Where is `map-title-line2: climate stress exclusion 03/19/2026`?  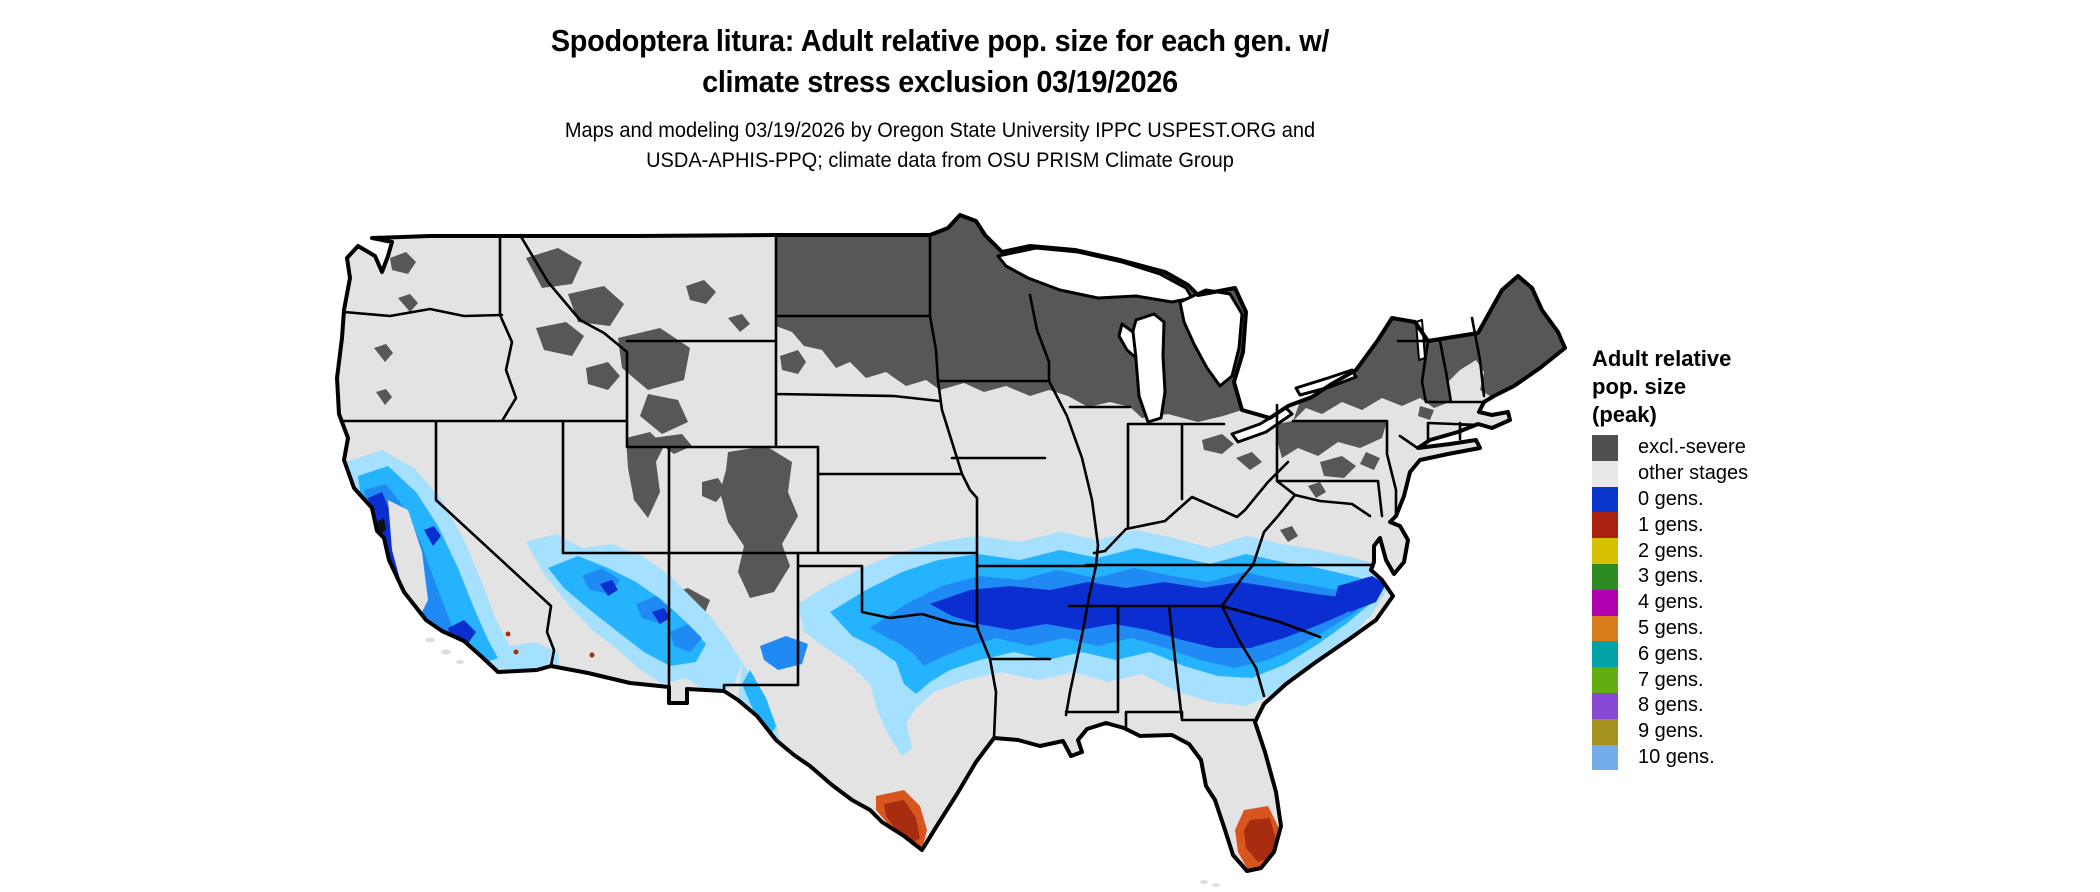 map-title-line2: climate stress exclusion 03/19/2026 is located at coordinates (940, 81).